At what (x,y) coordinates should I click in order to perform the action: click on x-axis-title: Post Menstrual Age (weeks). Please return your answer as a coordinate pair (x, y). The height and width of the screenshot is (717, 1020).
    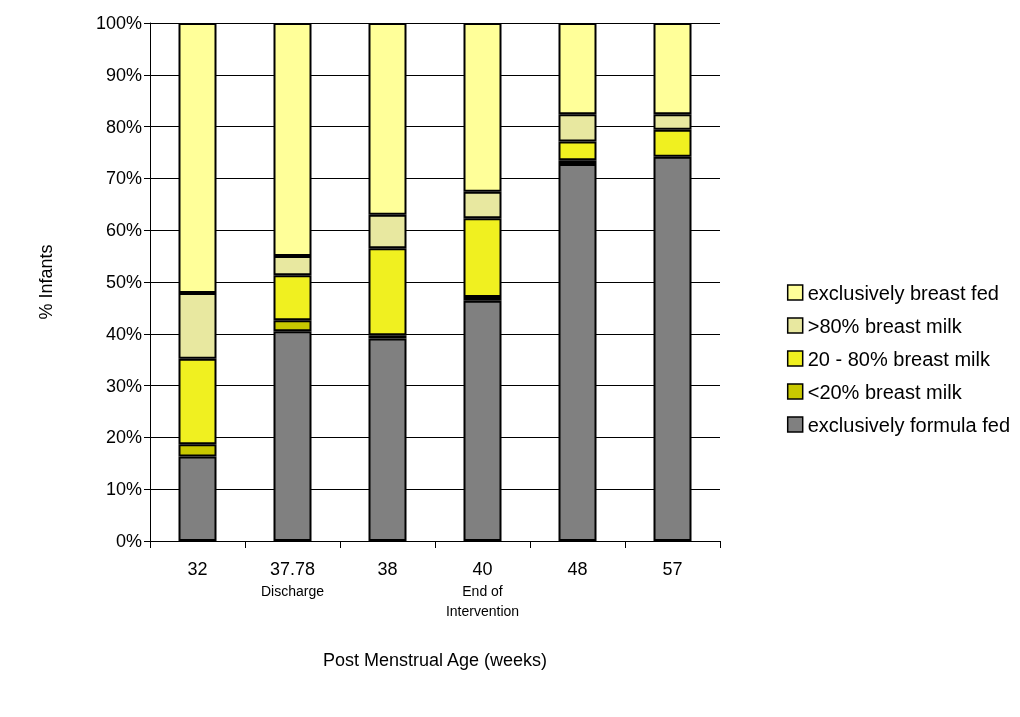
    Looking at the image, I should click on (435, 660).